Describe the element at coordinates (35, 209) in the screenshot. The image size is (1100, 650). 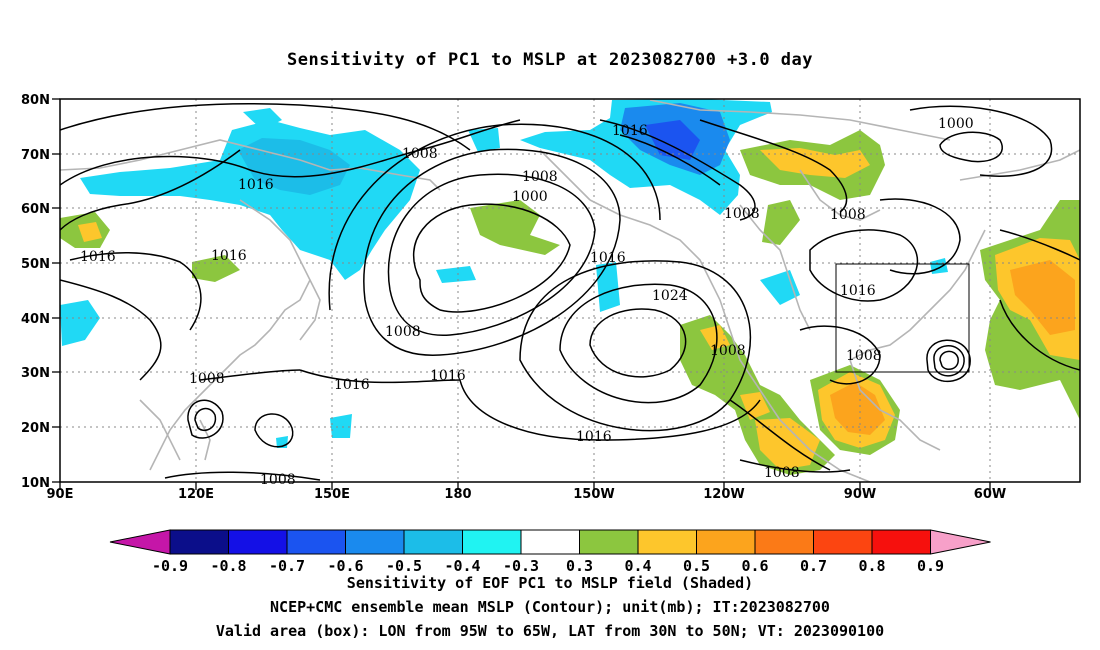
I see `lat-label: 60N` at that location.